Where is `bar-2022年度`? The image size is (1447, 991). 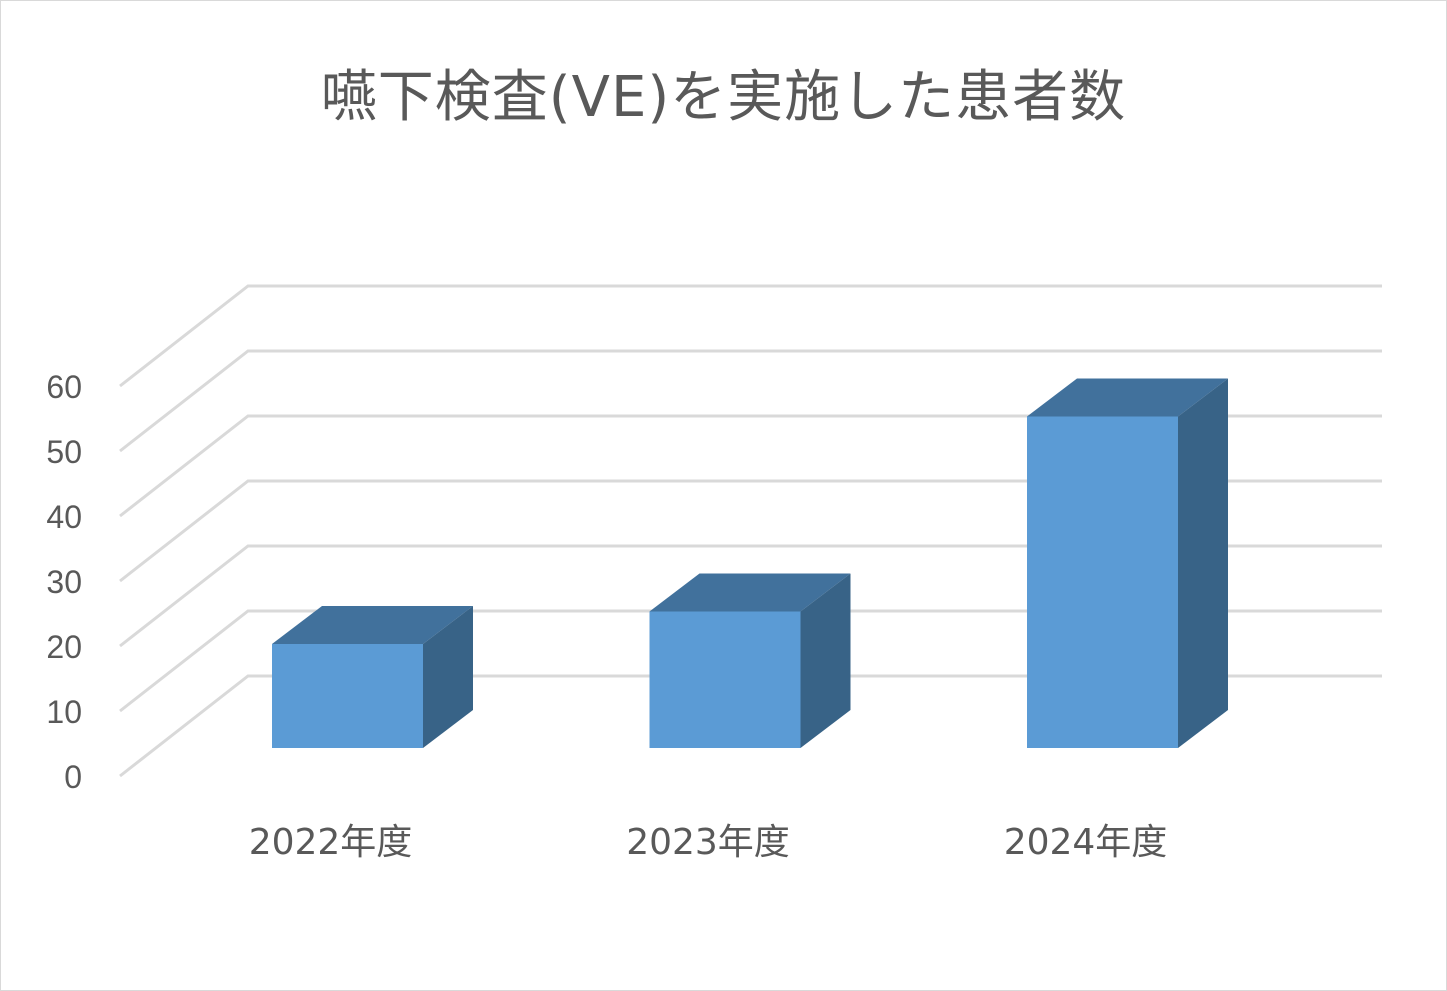
bar-2022年度 is located at coordinates (372, 677).